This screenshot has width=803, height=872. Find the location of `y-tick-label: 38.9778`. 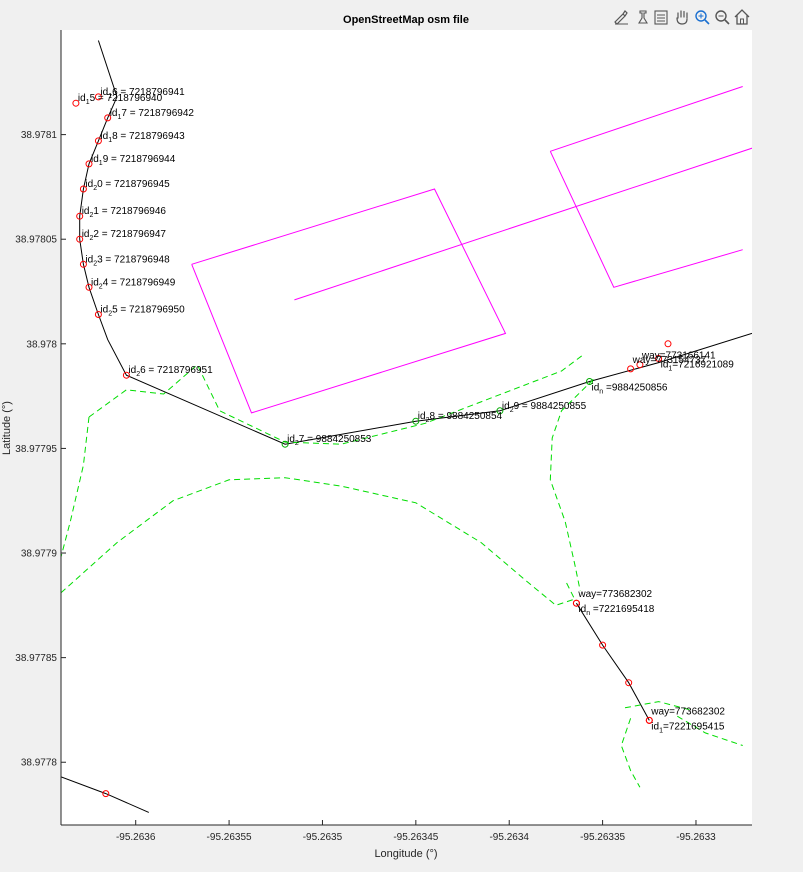

y-tick-label: 38.9778 is located at coordinates (39, 763).